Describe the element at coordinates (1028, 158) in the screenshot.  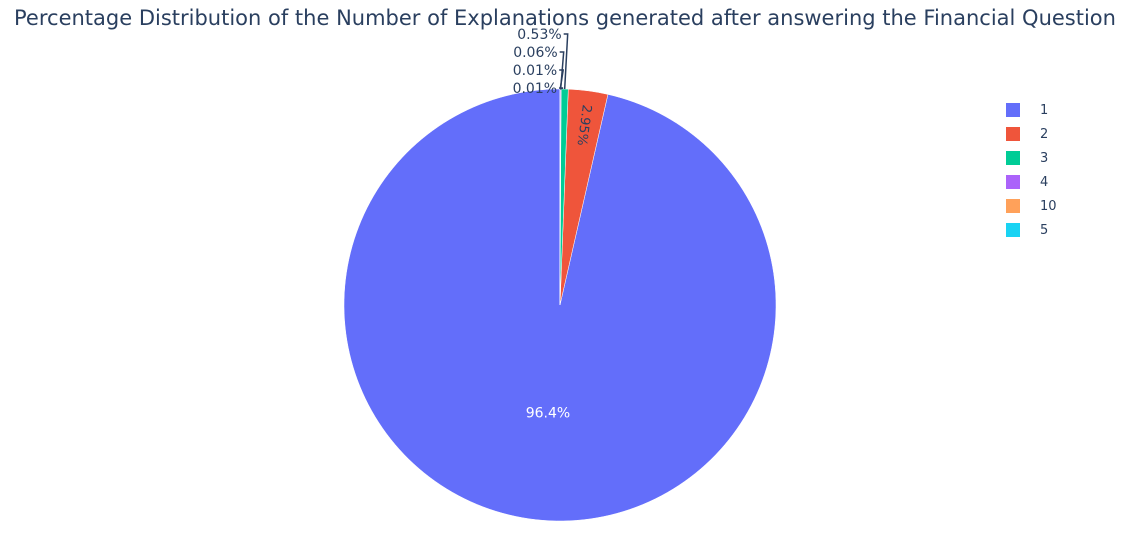
I see `legend-item-3: 3` at that location.